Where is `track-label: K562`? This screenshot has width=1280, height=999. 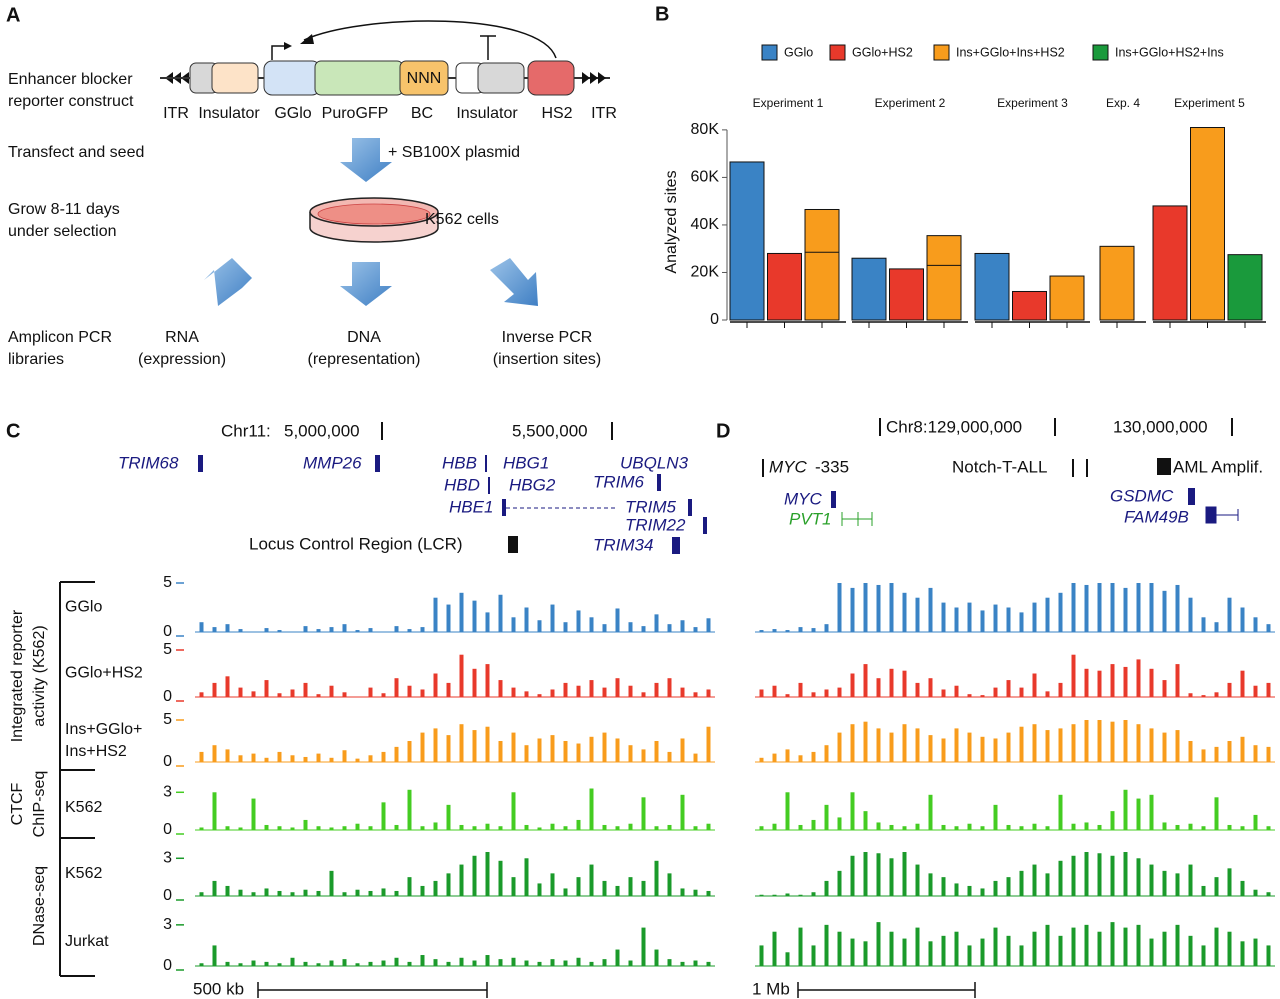
track-label: K562 is located at coordinates (83, 873).